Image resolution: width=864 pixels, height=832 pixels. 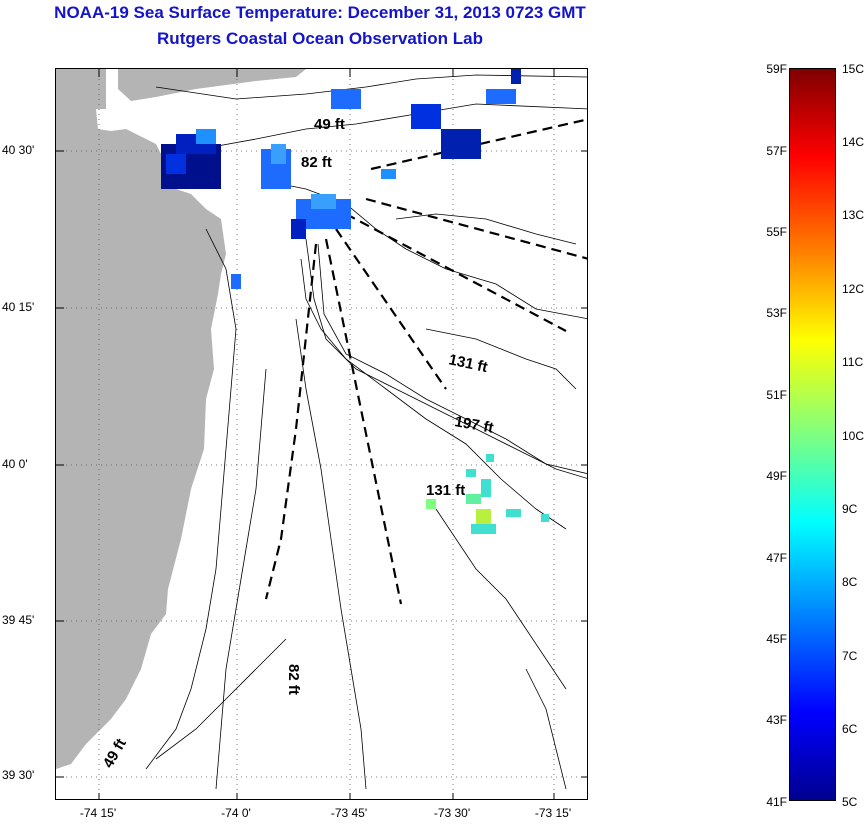 What do you see at coordinates (349, 813) in the screenshot?
I see `lon-label: -73 45'` at bounding box center [349, 813].